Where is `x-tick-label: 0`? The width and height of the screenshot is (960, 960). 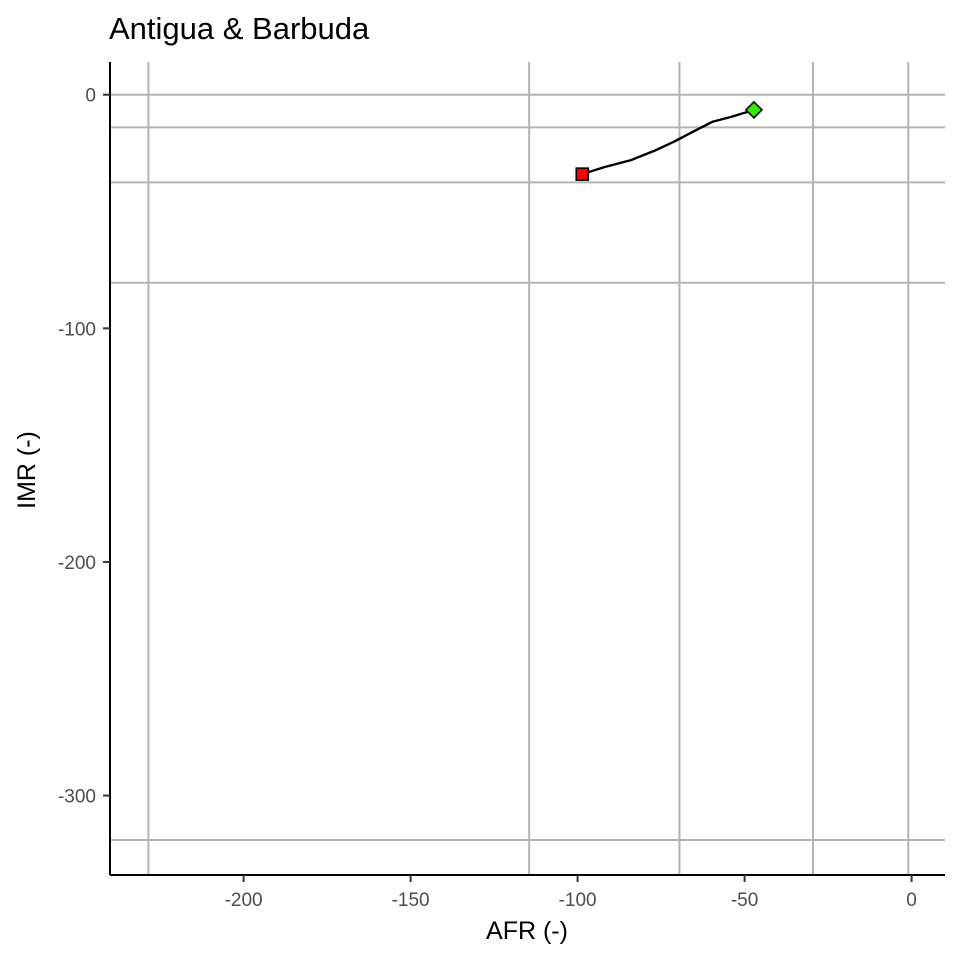 x-tick-label: 0 is located at coordinates (911, 900).